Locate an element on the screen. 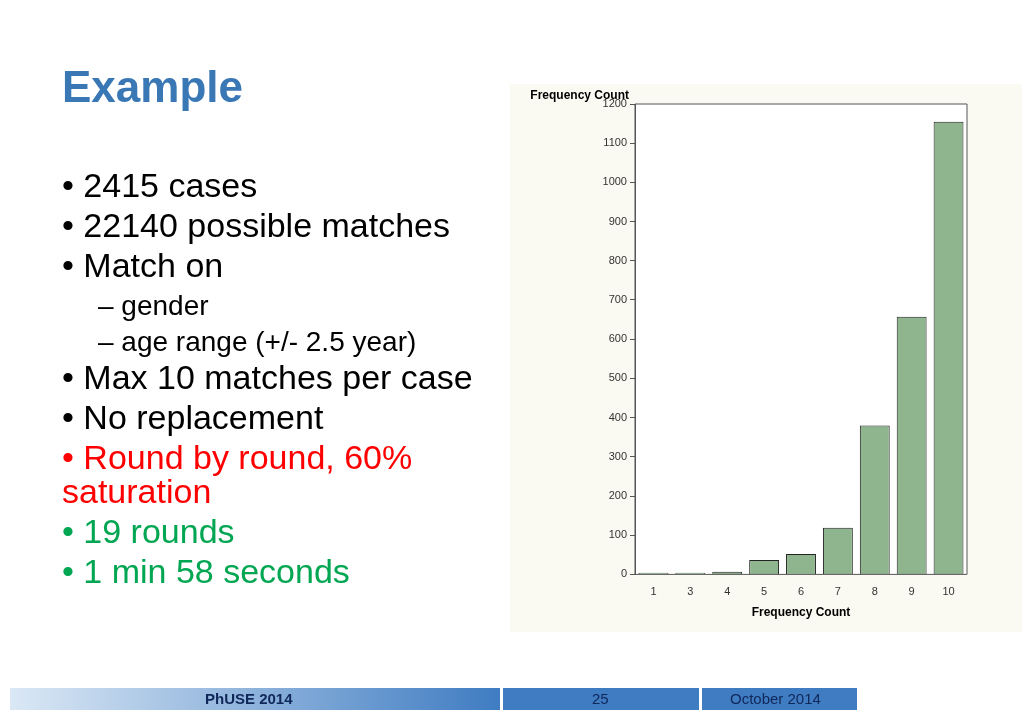 This screenshot has height=724, width=1024. x-tick-label: 3 is located at coordinates (690, 591).